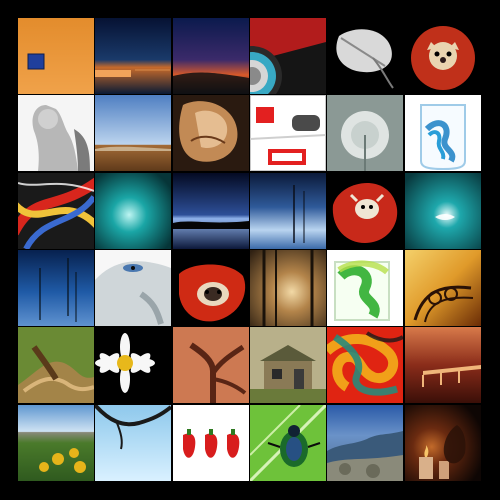 The height and width of the screenshot is (500, 500). I want to click on dog-red-chair-image, so click(443, 56).